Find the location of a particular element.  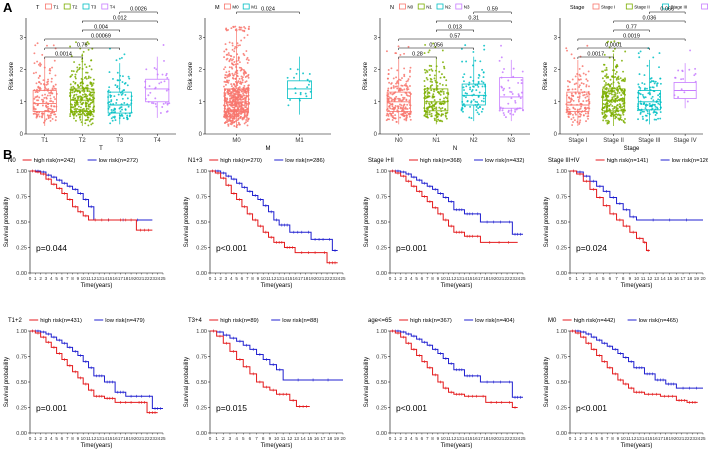

x-tick-label: 9 is located at coordinates (438, 278).